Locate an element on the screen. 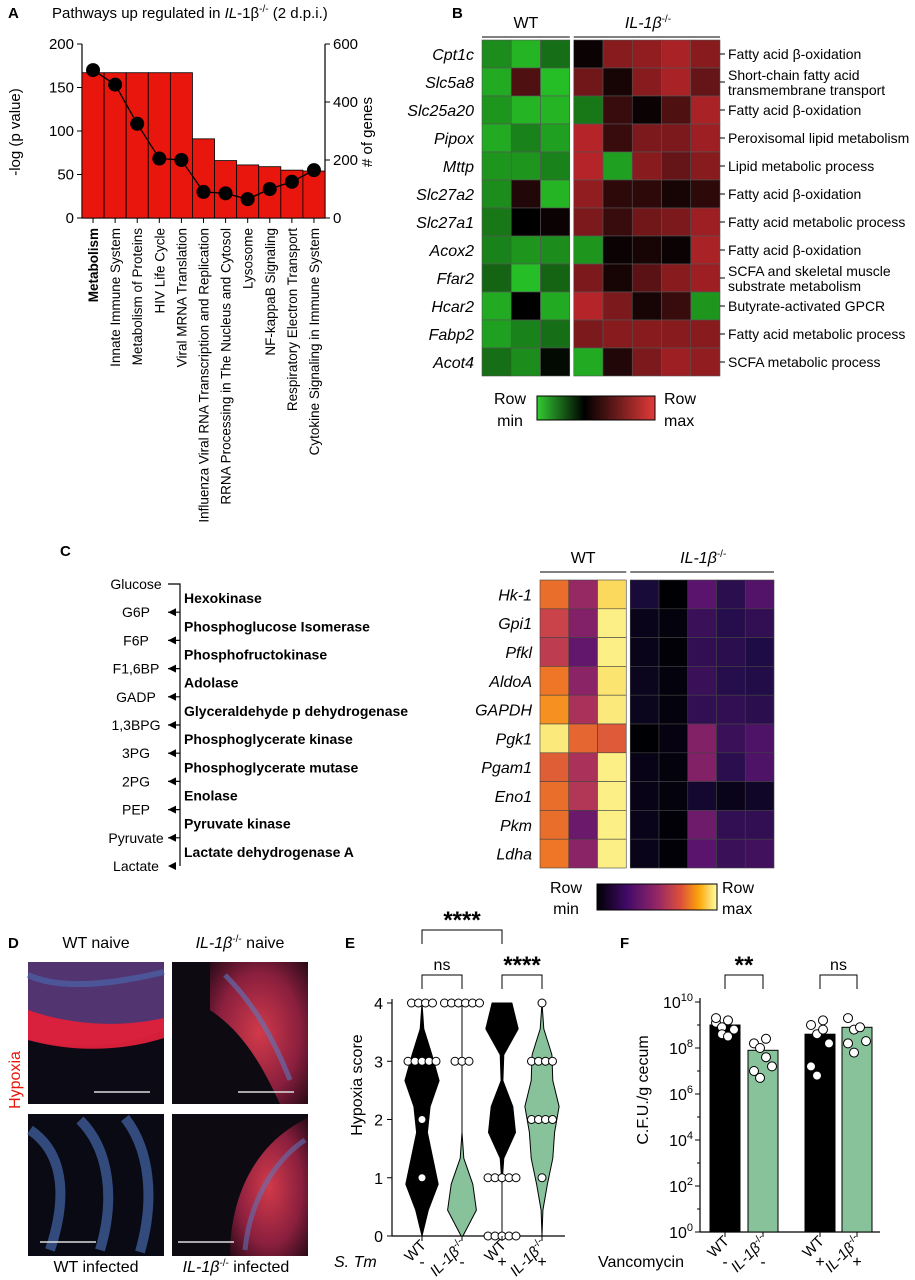 The width and height of the screenshot is (915, 1280). panel-a-gene-count-point is located at coordinates (115, 84).